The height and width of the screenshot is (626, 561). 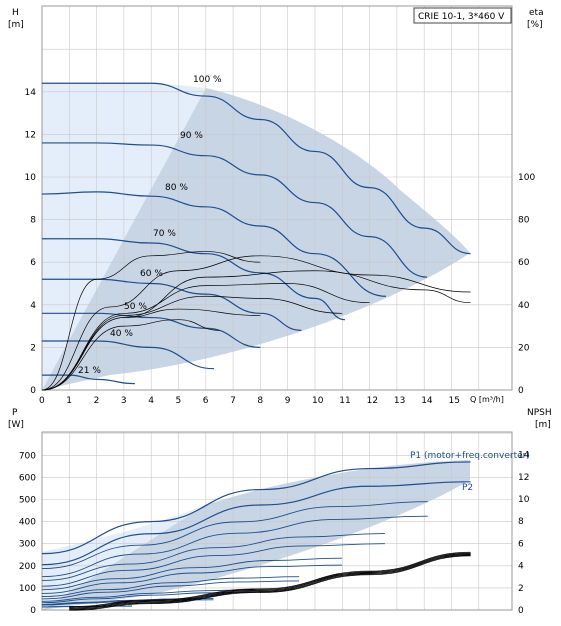 I want to click on flow-tick-label: 4, so click(x=151, y=401).